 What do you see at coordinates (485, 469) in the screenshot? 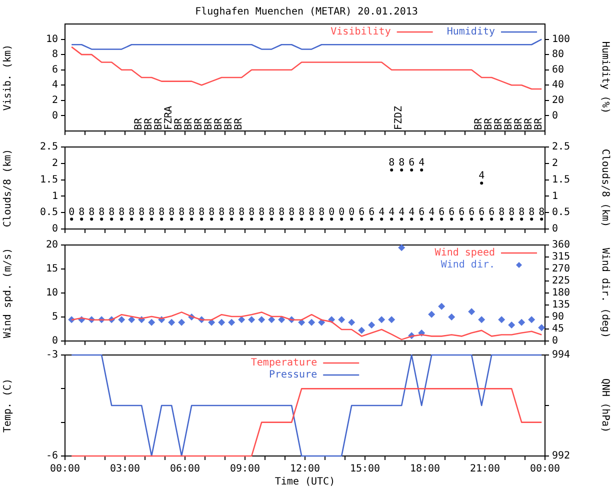
I see `x-tick-label: 21:00` at bounding box center [485, 469].